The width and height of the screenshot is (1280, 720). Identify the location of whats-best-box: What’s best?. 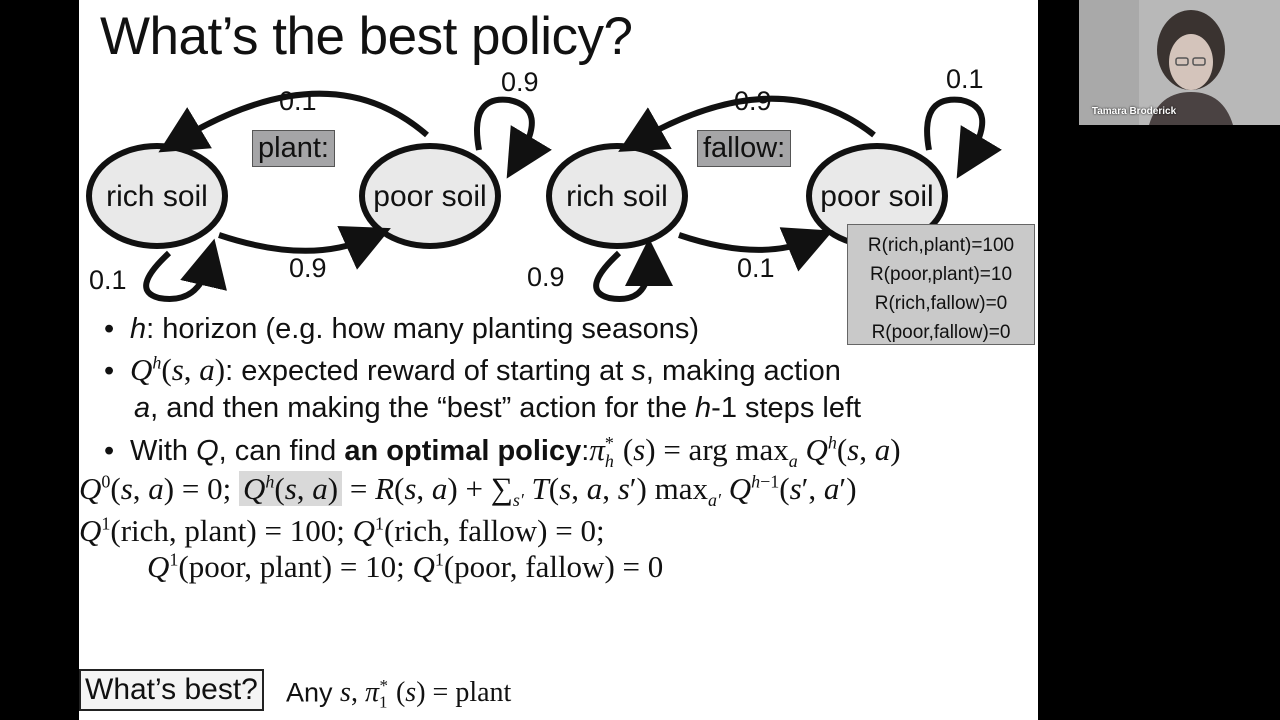
(171, 690).